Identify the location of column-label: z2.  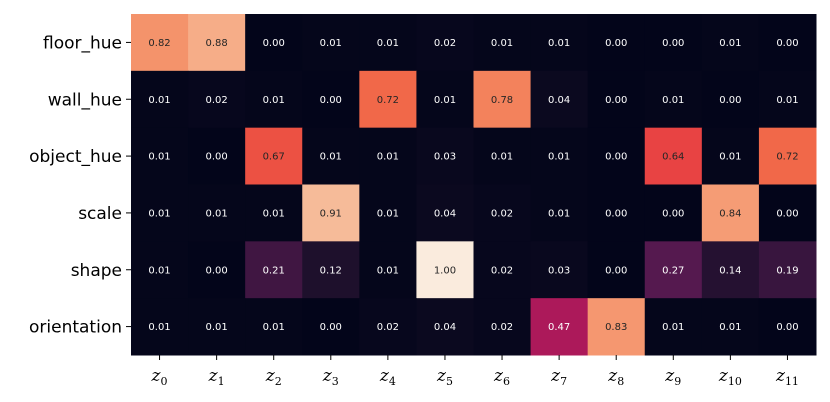
(273, 377).